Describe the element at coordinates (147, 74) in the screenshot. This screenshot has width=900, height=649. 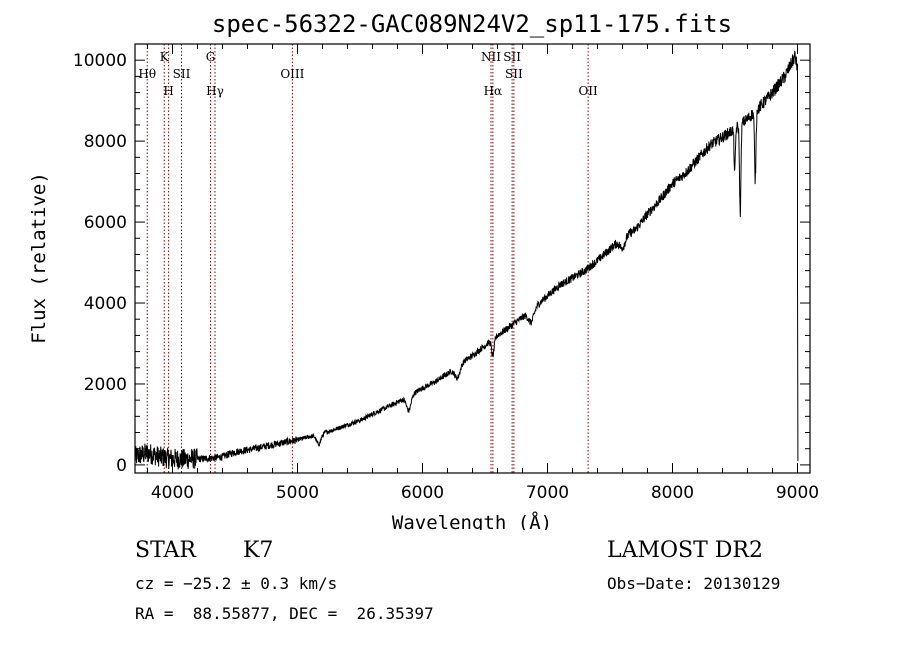
I see `spectral-line-label-0: Hθ` at that location.